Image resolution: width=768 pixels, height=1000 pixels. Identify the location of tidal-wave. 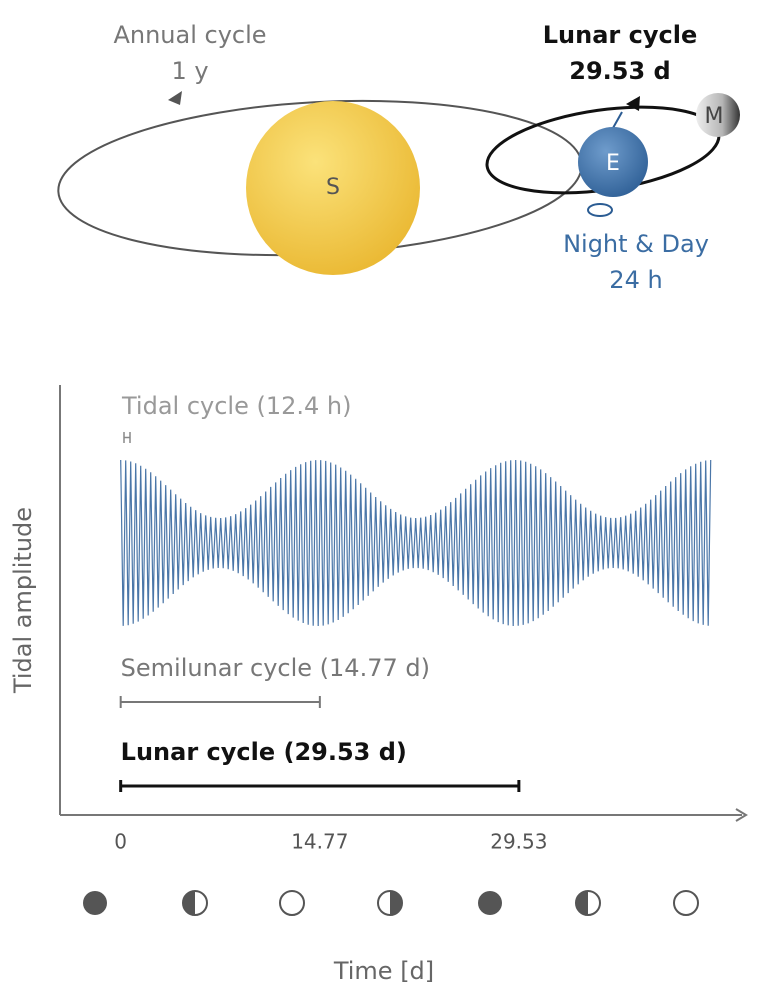
(416, 543).